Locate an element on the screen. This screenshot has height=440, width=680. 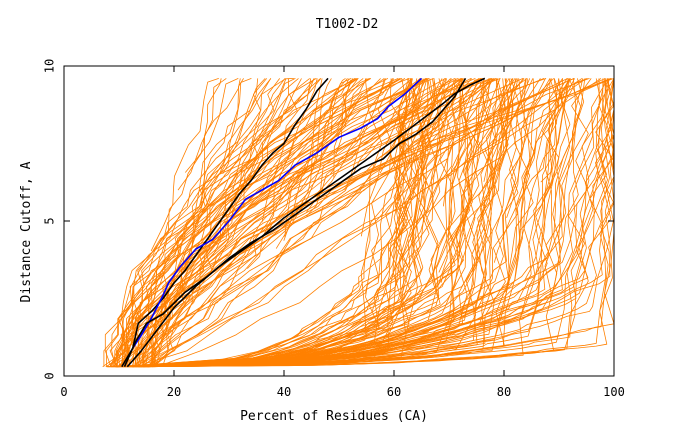
y-tick-label: 10 is located at coordinates (50, 66).